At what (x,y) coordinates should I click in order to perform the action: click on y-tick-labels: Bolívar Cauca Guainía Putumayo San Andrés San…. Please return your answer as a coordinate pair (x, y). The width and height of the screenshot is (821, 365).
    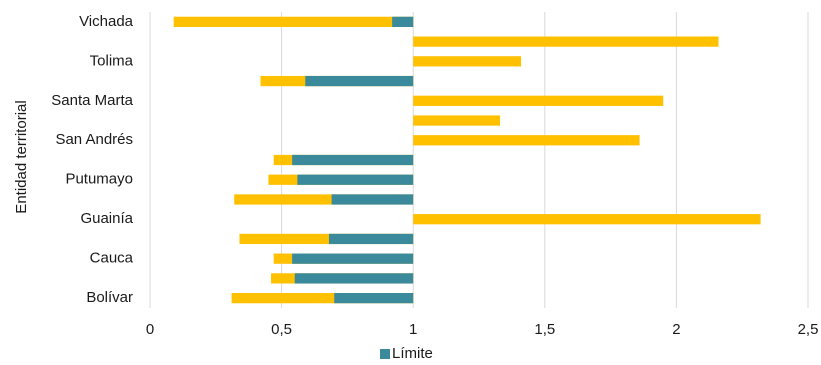
    Looking at the image, I should click on (92, 159).